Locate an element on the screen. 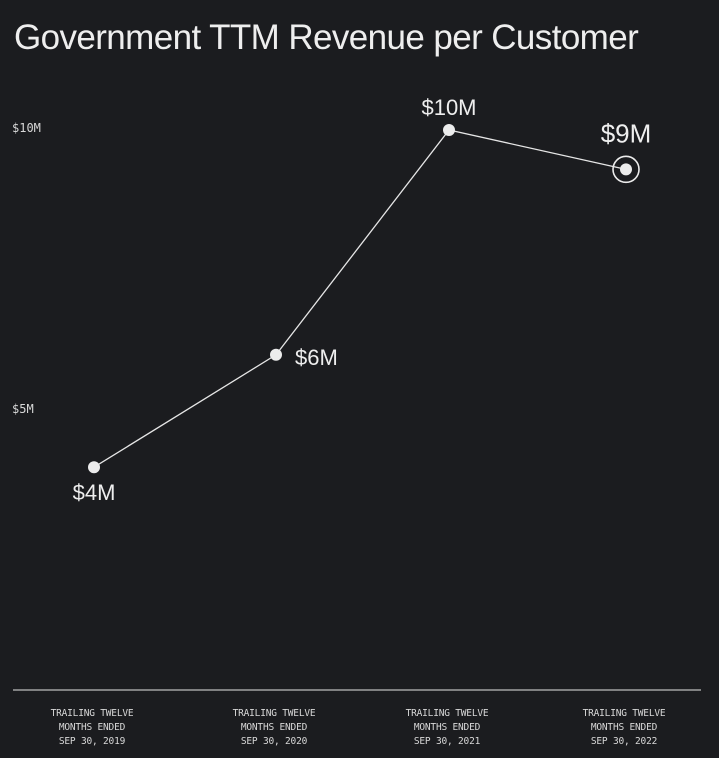 The height and width of the screenshot is (758, 719). data-label: $9M is located at coordinates (626, 133).